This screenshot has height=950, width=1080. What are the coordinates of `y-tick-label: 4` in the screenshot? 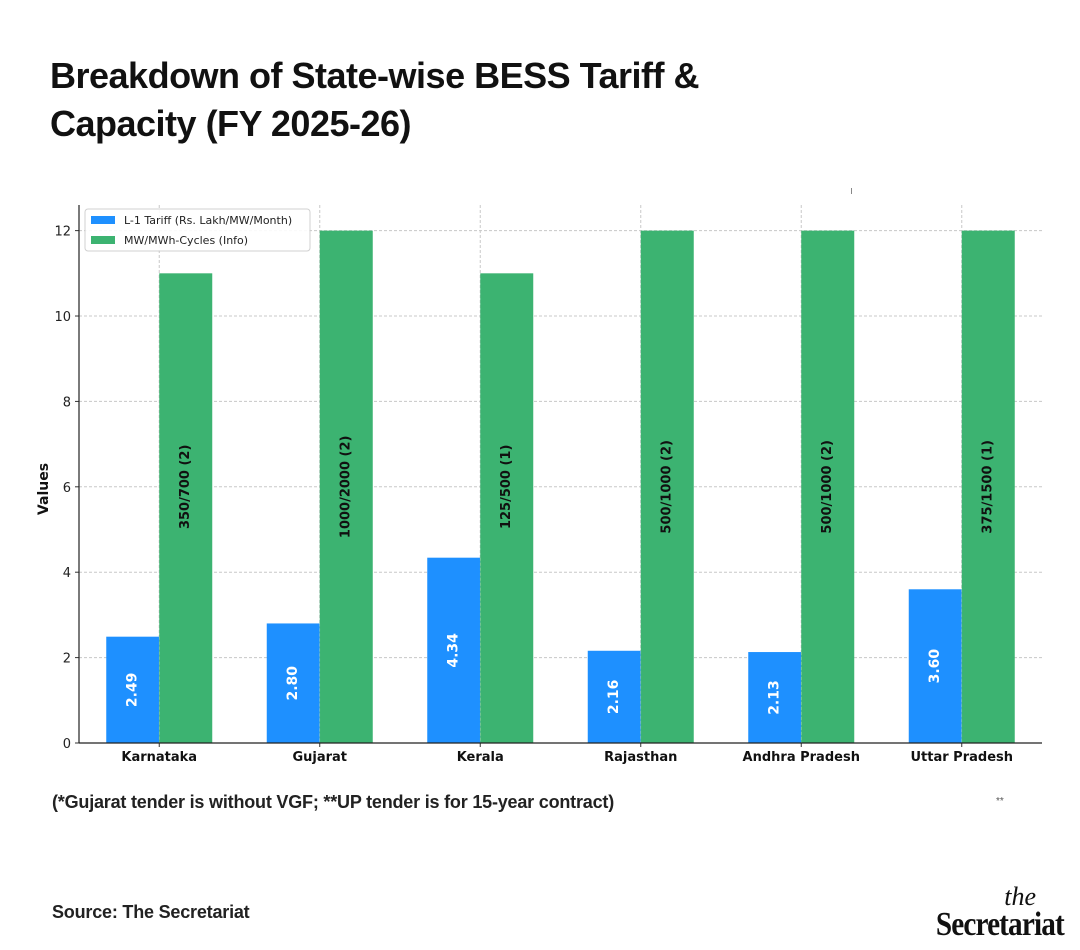 It's located at (67, 573).